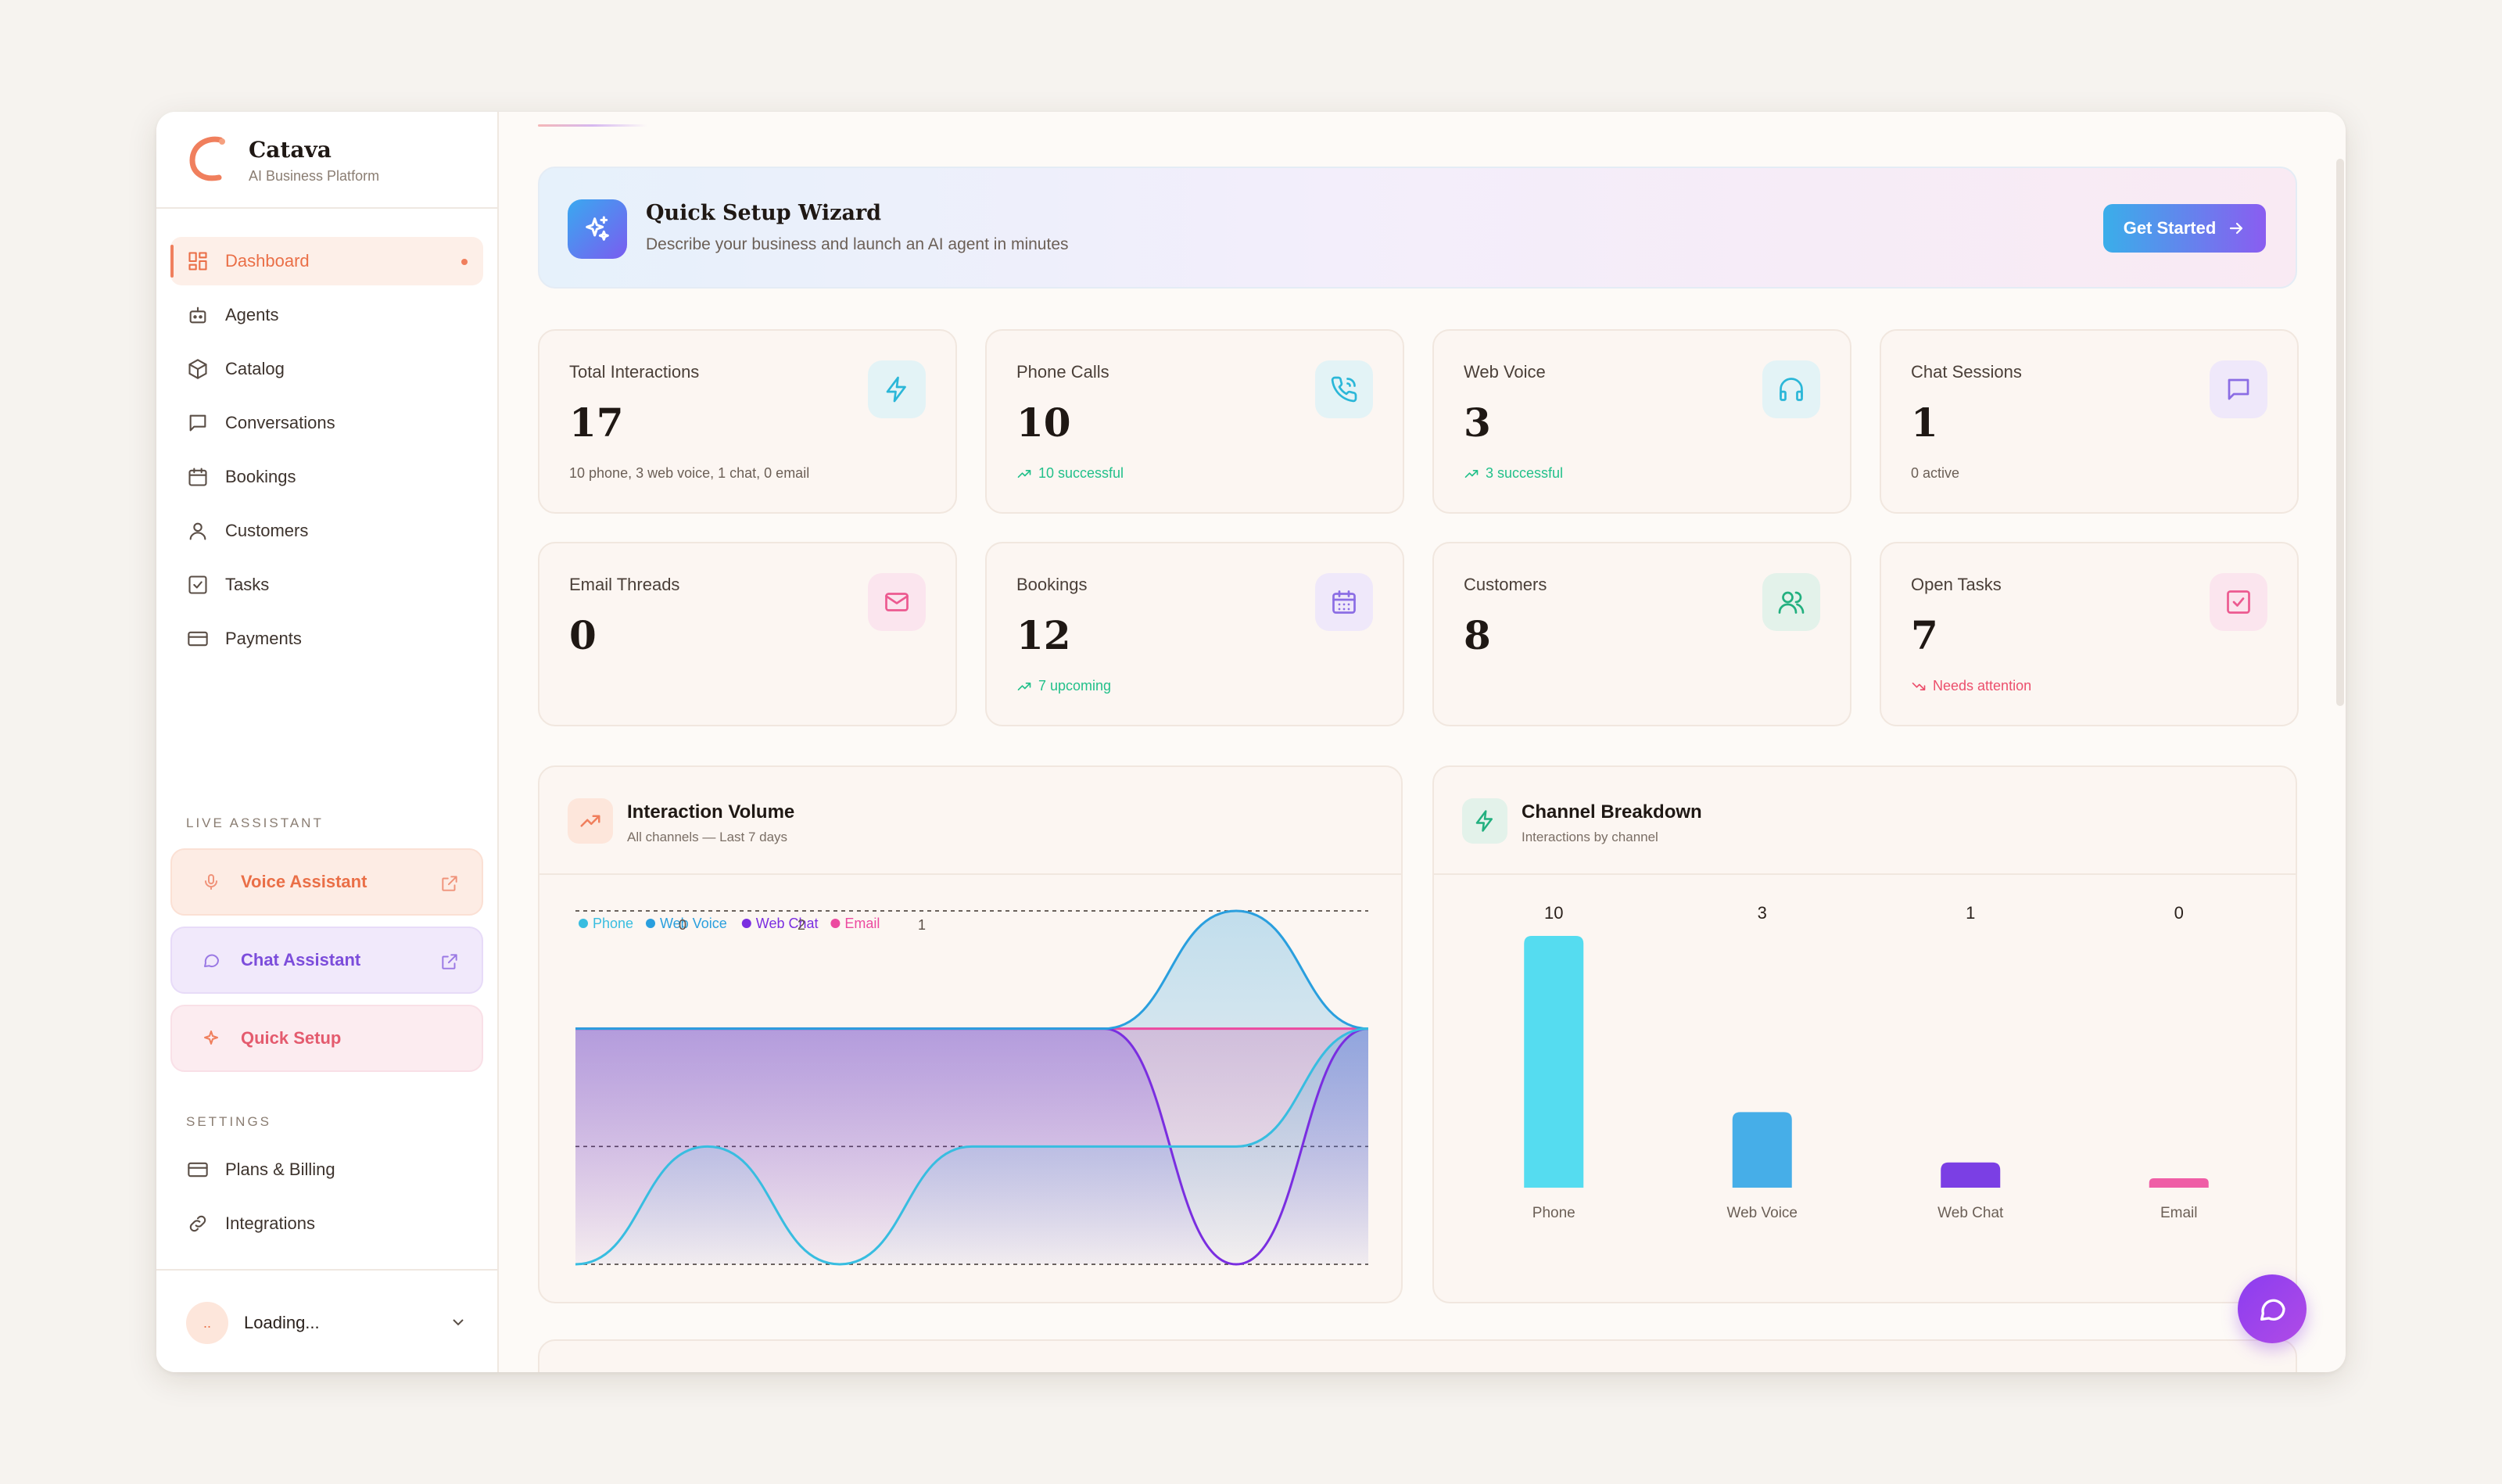  What do you see at coordinates (2089, 421) in the screenshot?
I see `stat-card-chat-sessions: Chat Sessions 1 0 active` at bounding box center [2089, 421].